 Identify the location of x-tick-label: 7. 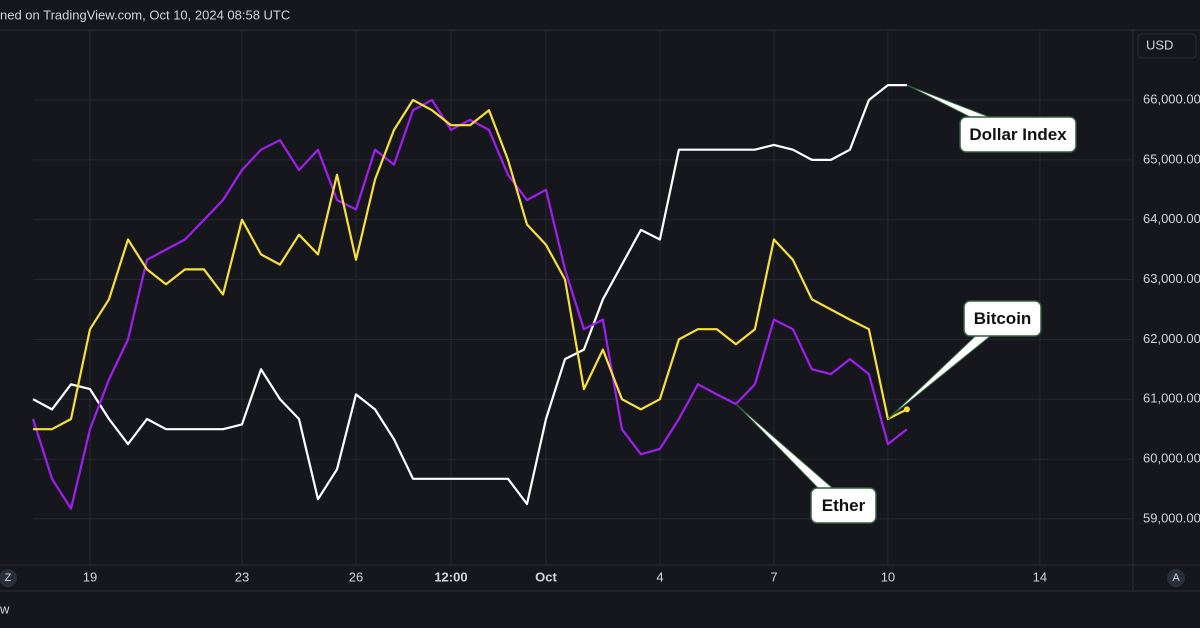
(773, 576).